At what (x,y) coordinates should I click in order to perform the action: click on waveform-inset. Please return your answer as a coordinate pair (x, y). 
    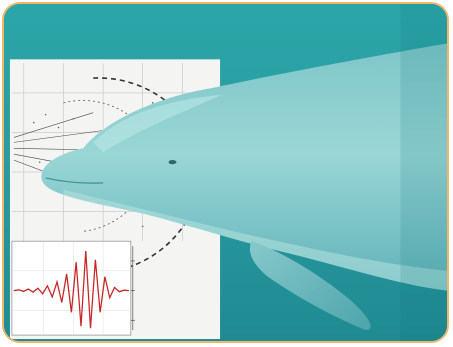
    Looking at the image, I should click on (73, 288).